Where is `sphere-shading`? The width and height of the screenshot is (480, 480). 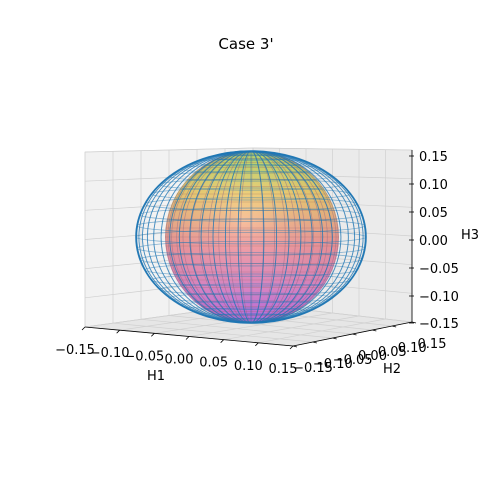 sphere-shading is located at coordinates (252, 237).